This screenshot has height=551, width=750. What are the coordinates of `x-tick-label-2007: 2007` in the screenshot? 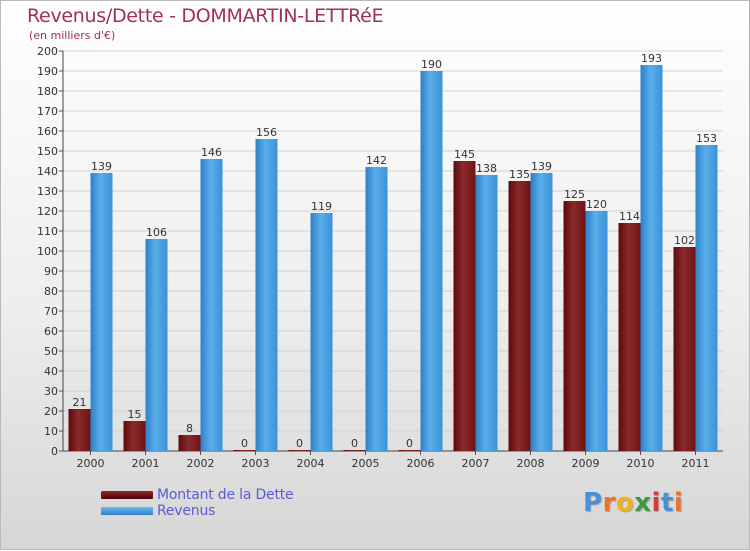 It's located at (476, 463).